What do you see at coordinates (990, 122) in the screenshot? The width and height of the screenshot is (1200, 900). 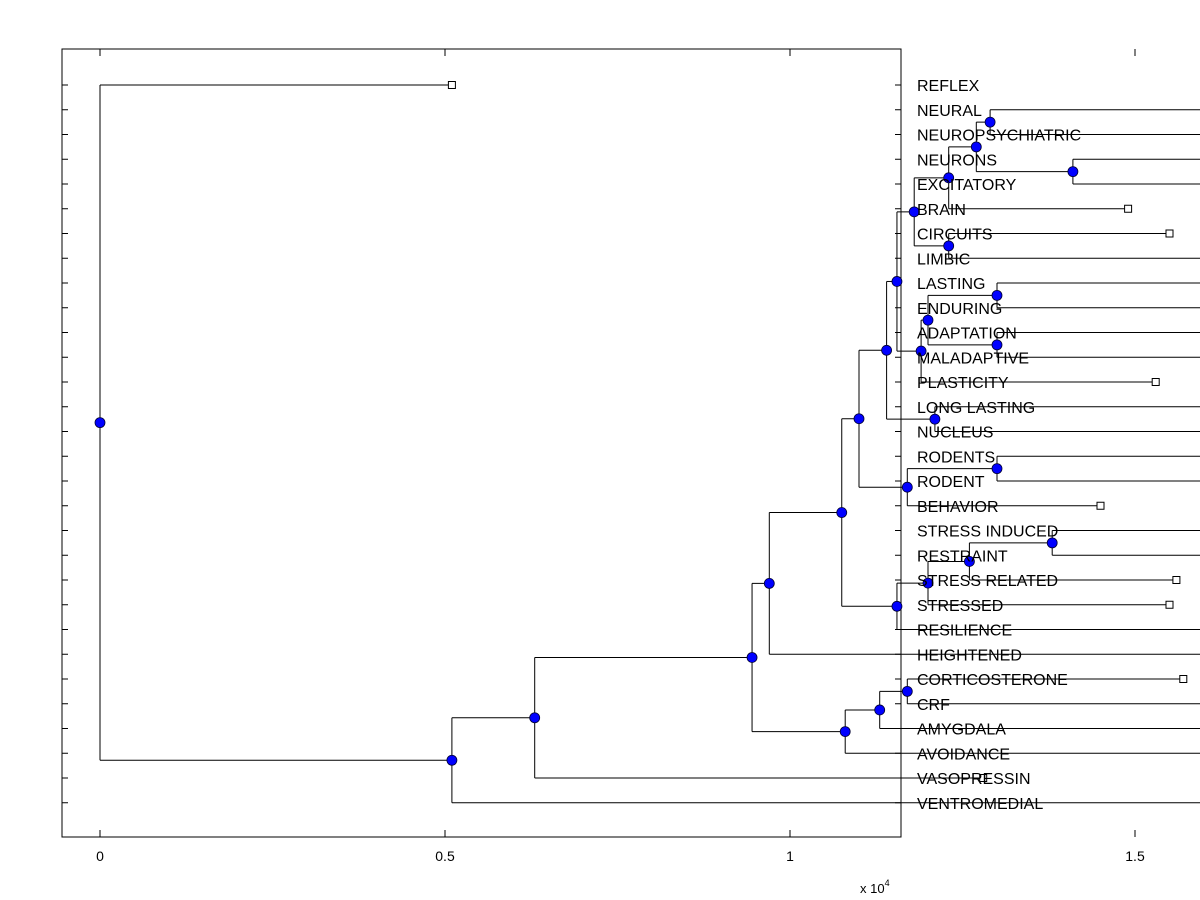 I see `merge-node-n1` at bounding box center [990, 122].